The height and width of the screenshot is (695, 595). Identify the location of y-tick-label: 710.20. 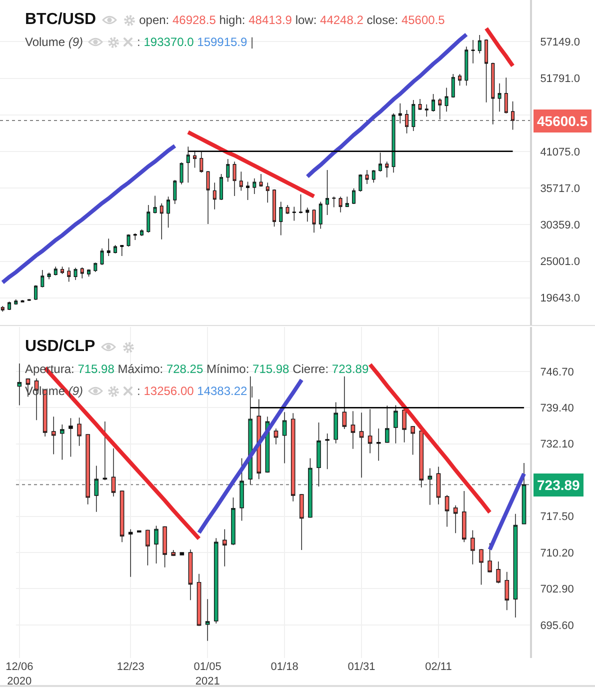
(557, 553).